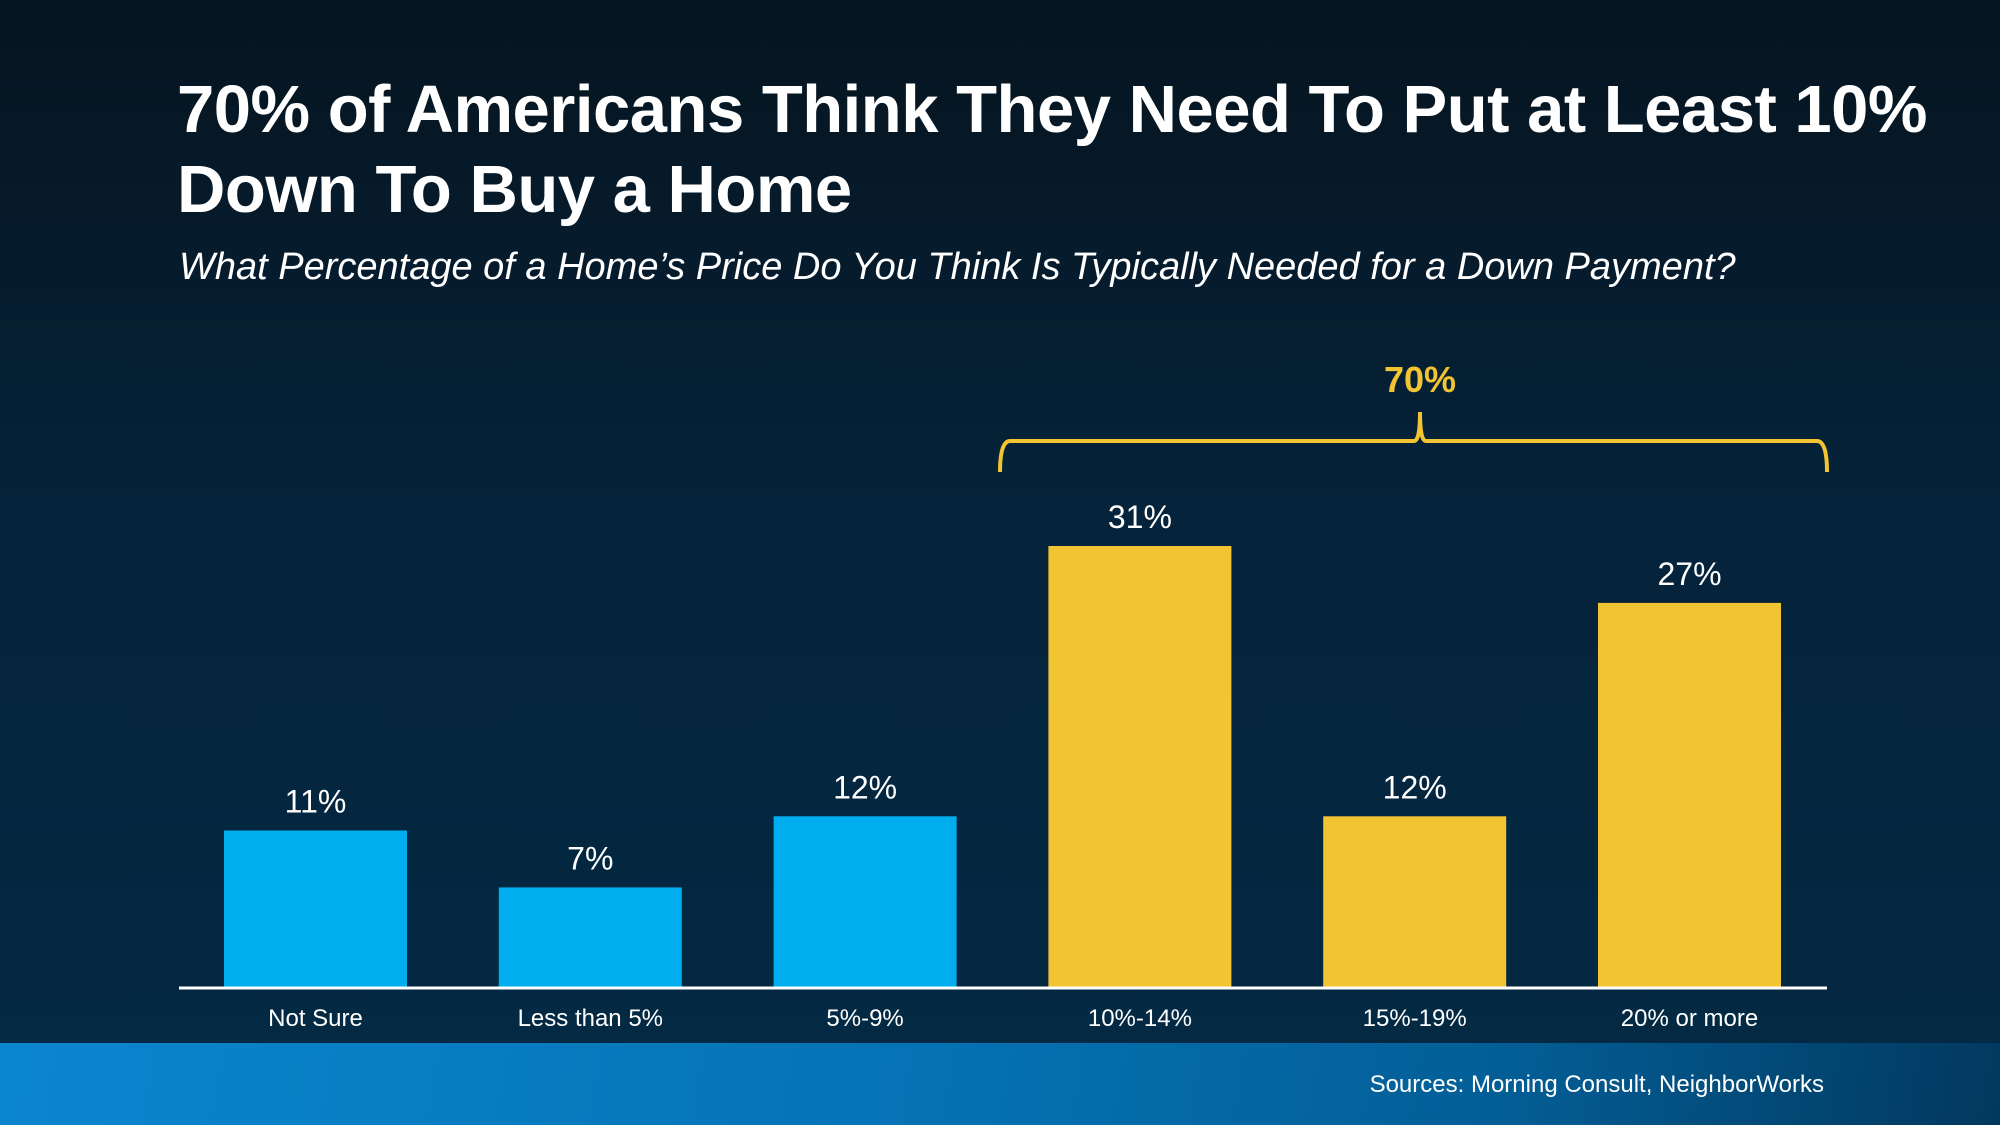 This screenshot has height=1125, width=2000. What do you see at coordinates (1413, 442) in the screenshot?
I see `annotation-brace` at bounding box center [1413, 442].